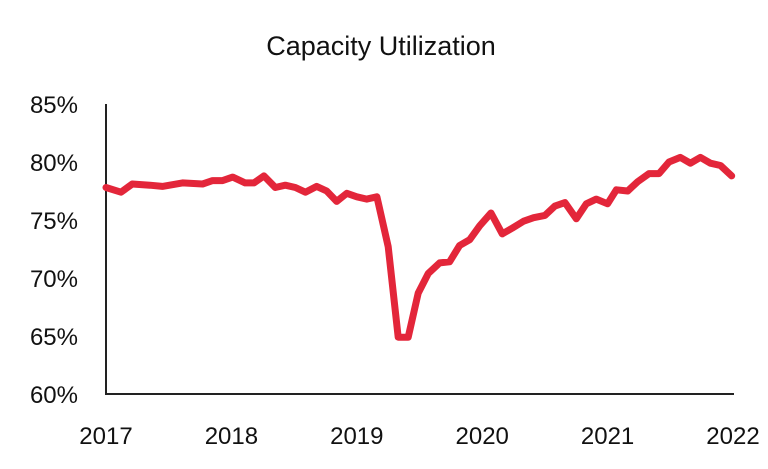 This screenshot has width=768, height=469. What do you see at coordinates (607, 436) in the screenshot?
I see `x-tick-label: 2021` at bounding box center [607, 436].